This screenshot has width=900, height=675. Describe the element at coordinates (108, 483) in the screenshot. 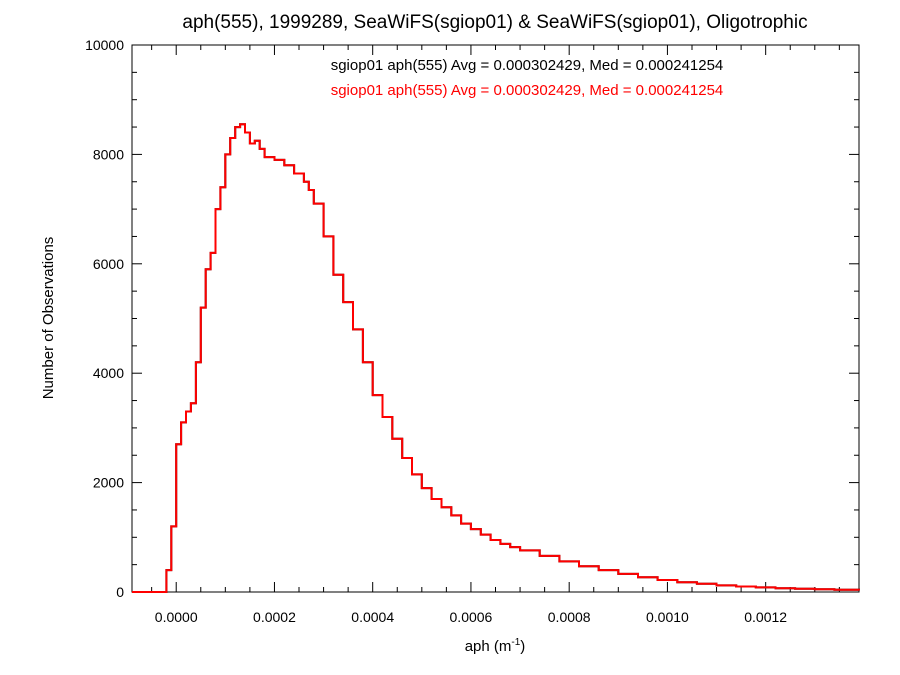

I see `y-tick-label: 2000` at that location.